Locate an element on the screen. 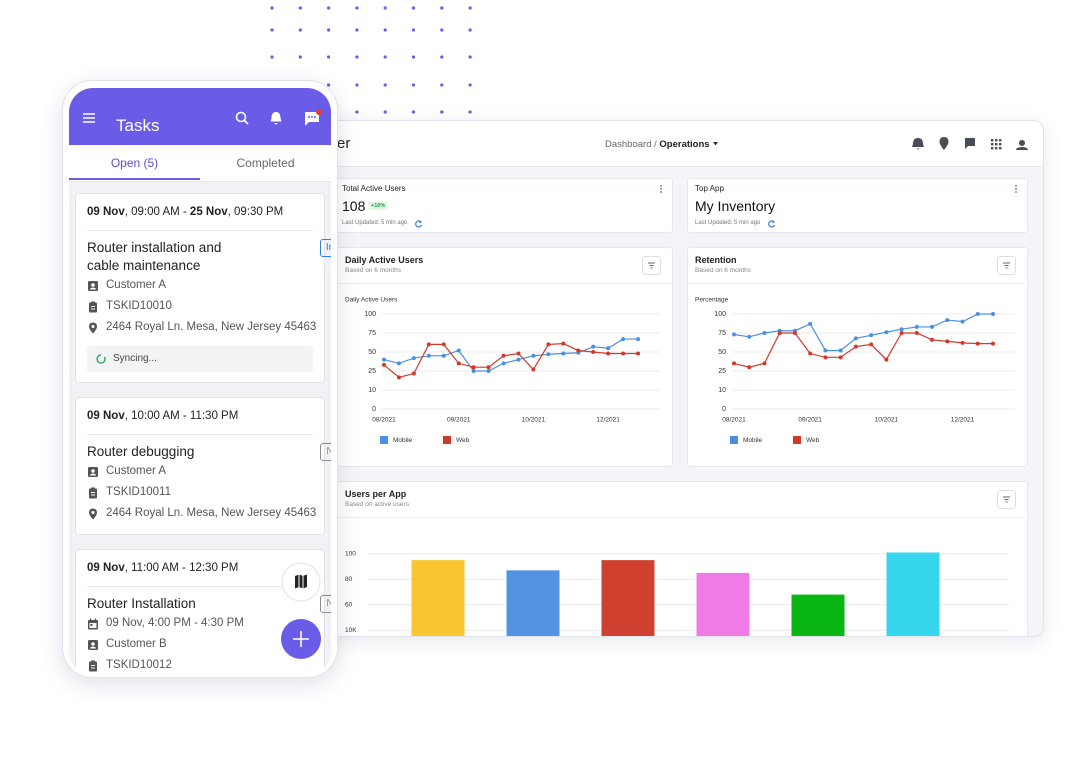  chart-subtitle: Based on active users is located at coordinates (377, 504).